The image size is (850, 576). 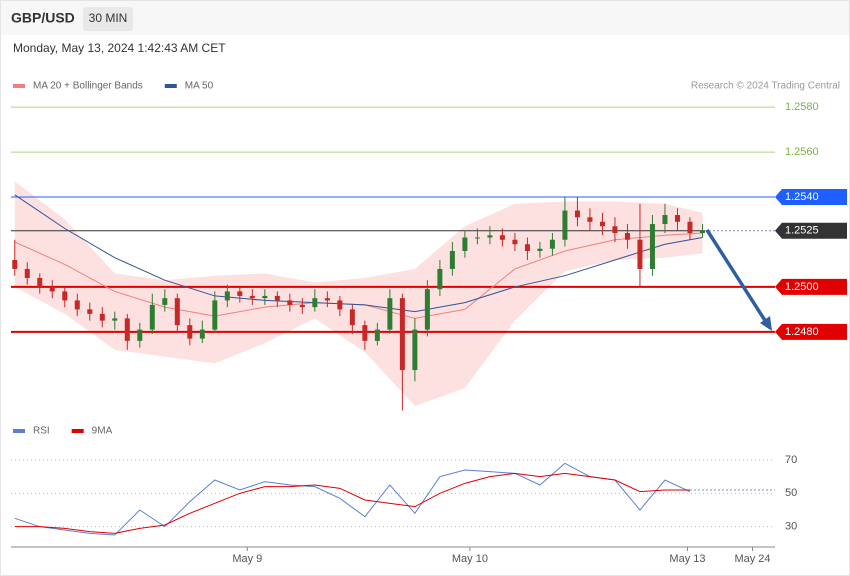 I want to click on x-tick-label: May 24, so click(x=752, y=559).